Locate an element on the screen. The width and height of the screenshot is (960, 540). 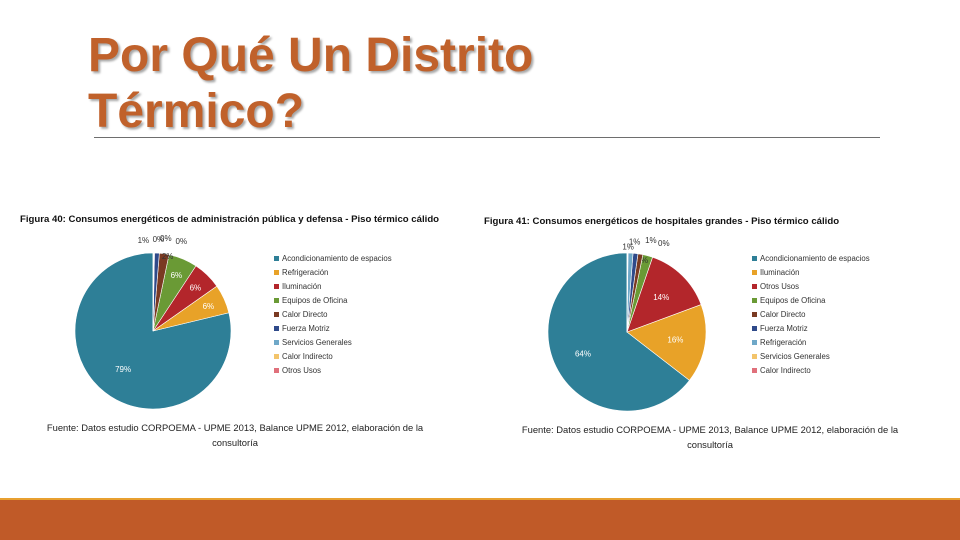
fig41-legend-item-0: Acondicionamiento de espacios is located at coordinates (815, 258).